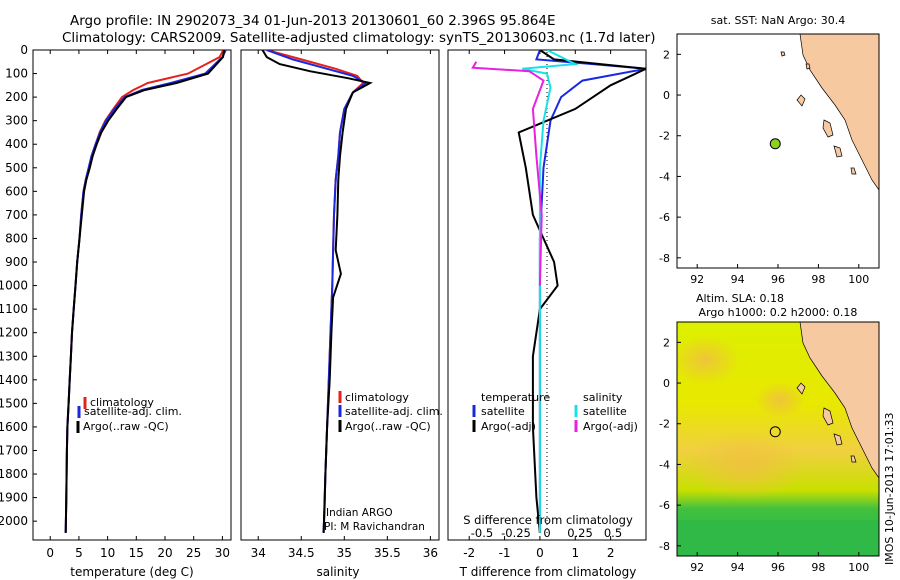  Describe the element at coordinates (764, 167) in the screenshot. I see `sst-map-ticks: 92 94 96 98 100 2 0 -2 -4 -6 -8` at that location.